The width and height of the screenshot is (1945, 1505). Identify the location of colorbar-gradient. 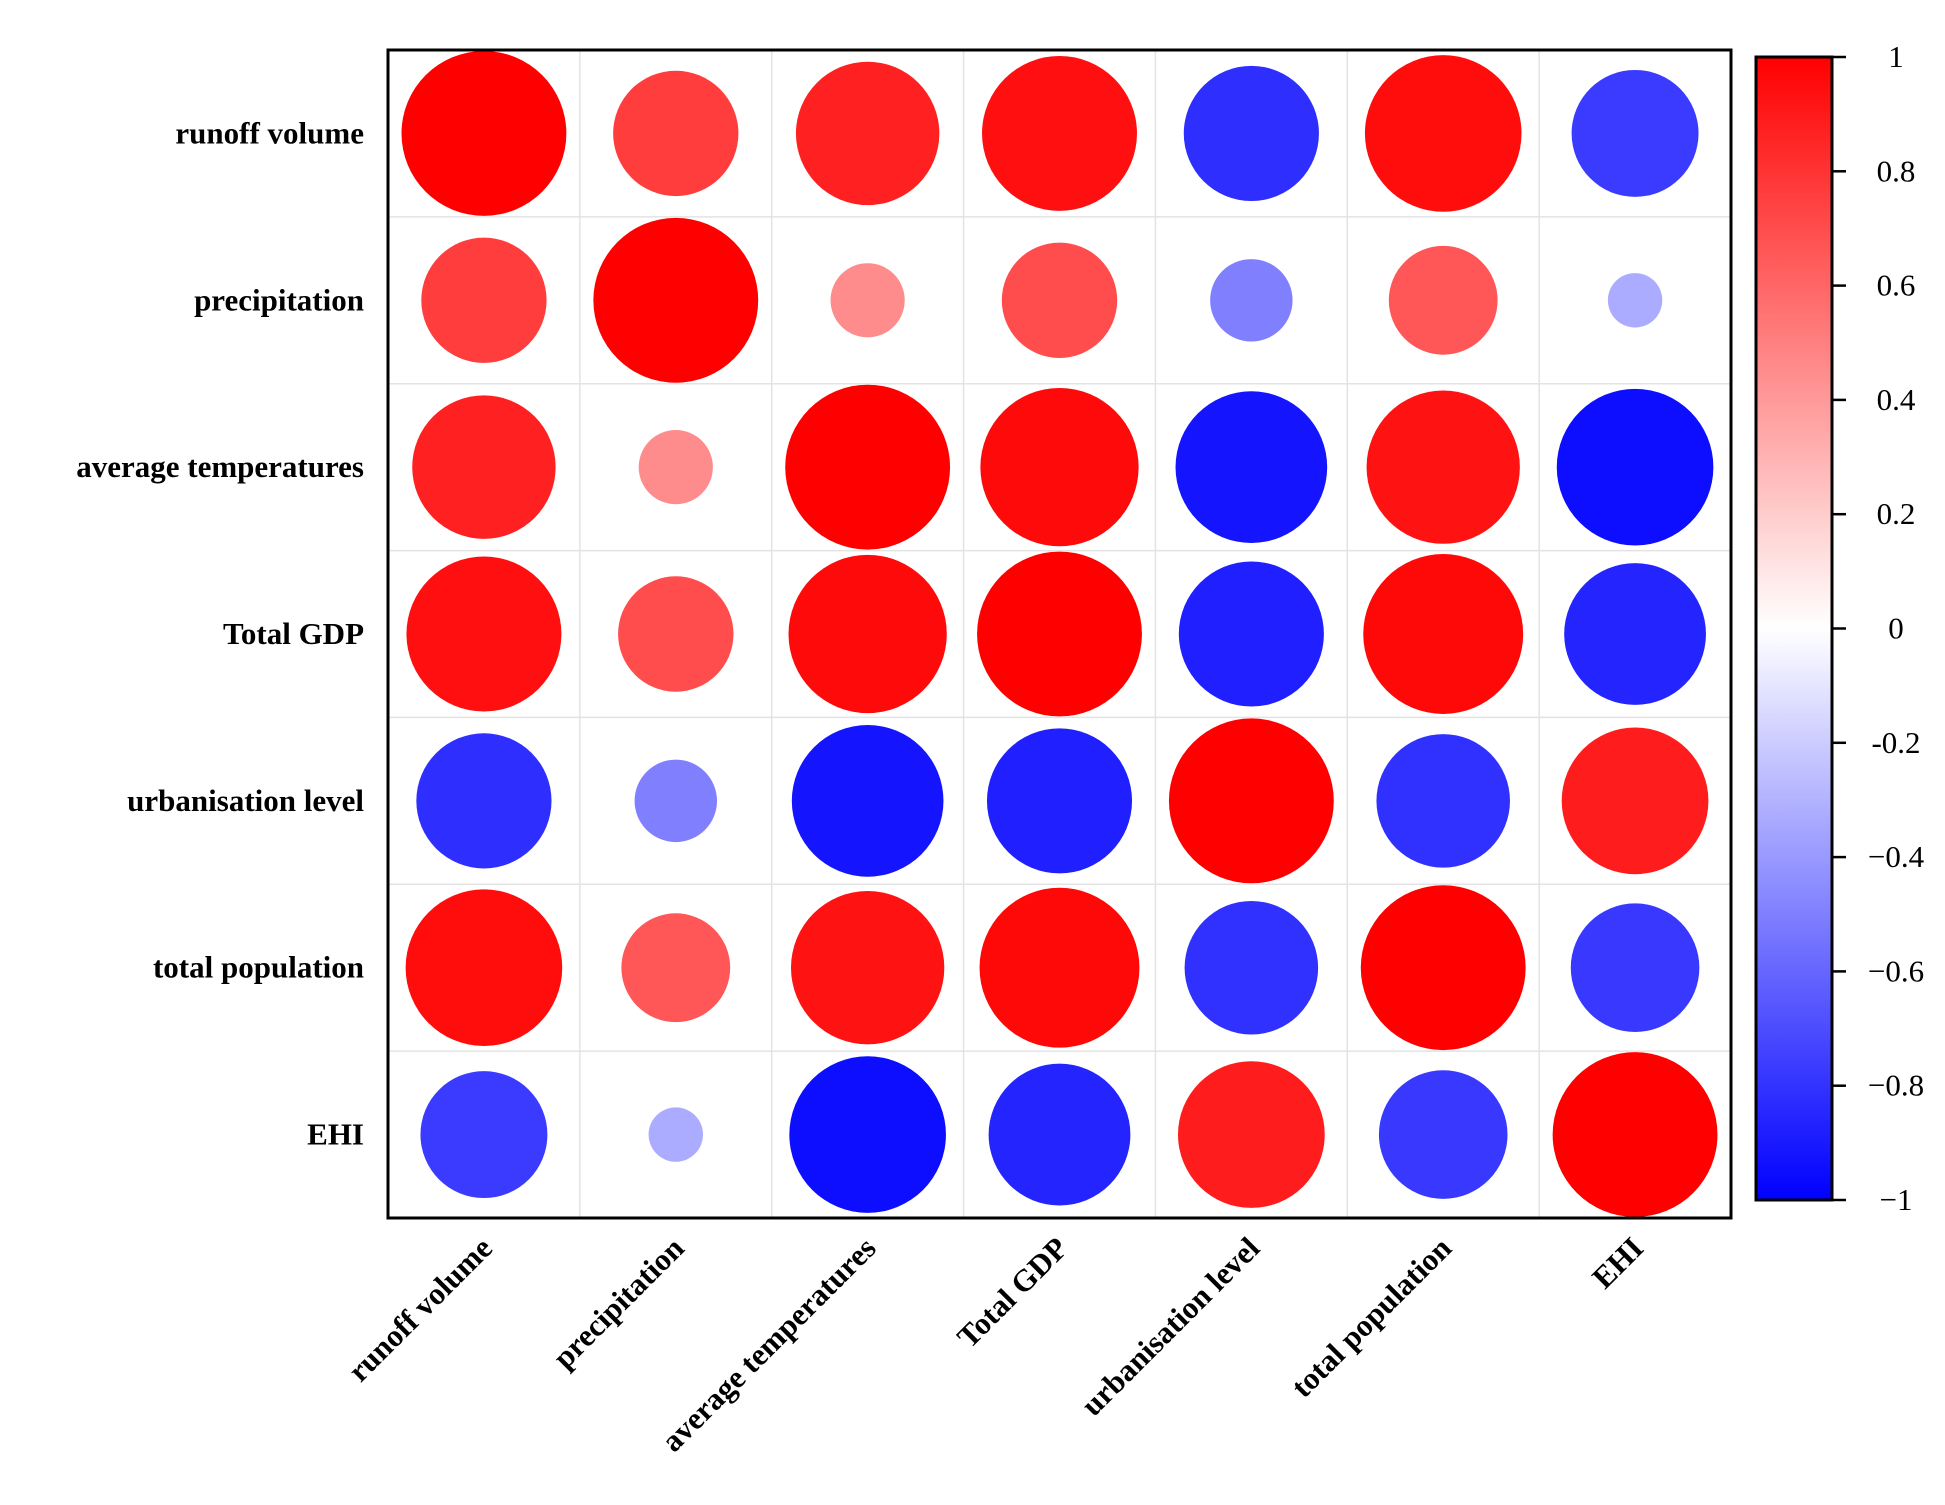
(1794, 628).